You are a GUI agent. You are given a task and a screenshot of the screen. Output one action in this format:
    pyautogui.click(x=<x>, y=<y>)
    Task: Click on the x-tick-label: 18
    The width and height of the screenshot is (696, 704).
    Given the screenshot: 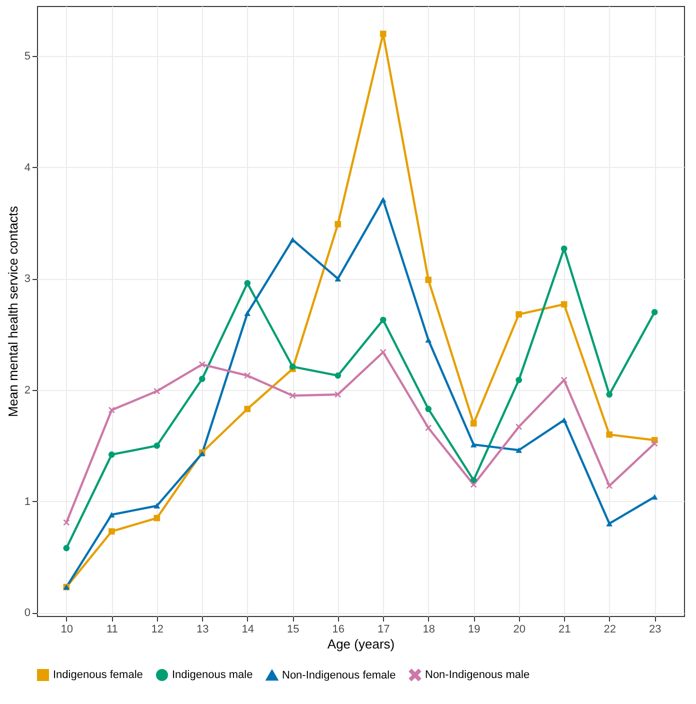 What is the action you would take?
    pyautogui.click(x=428, y=630)
    